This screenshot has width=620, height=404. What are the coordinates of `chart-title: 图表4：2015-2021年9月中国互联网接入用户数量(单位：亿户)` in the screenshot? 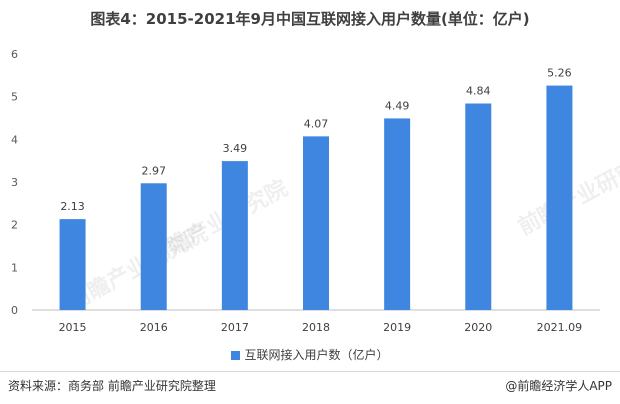 It's located at (310, 19).